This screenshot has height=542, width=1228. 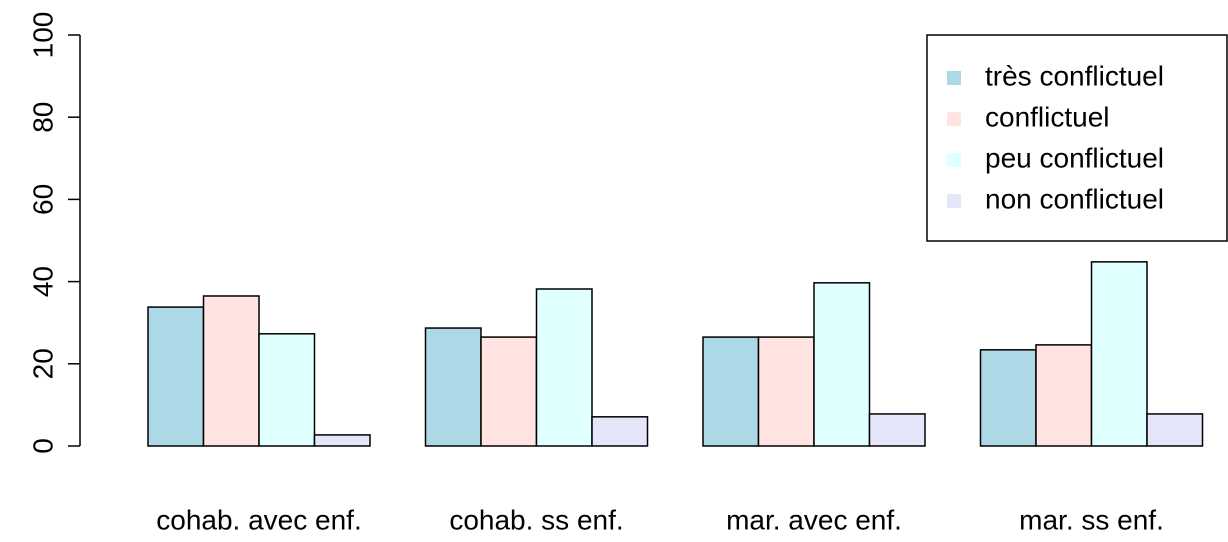 I want to click on legend-label: non conflictuel, so click(x=1074, y=198).